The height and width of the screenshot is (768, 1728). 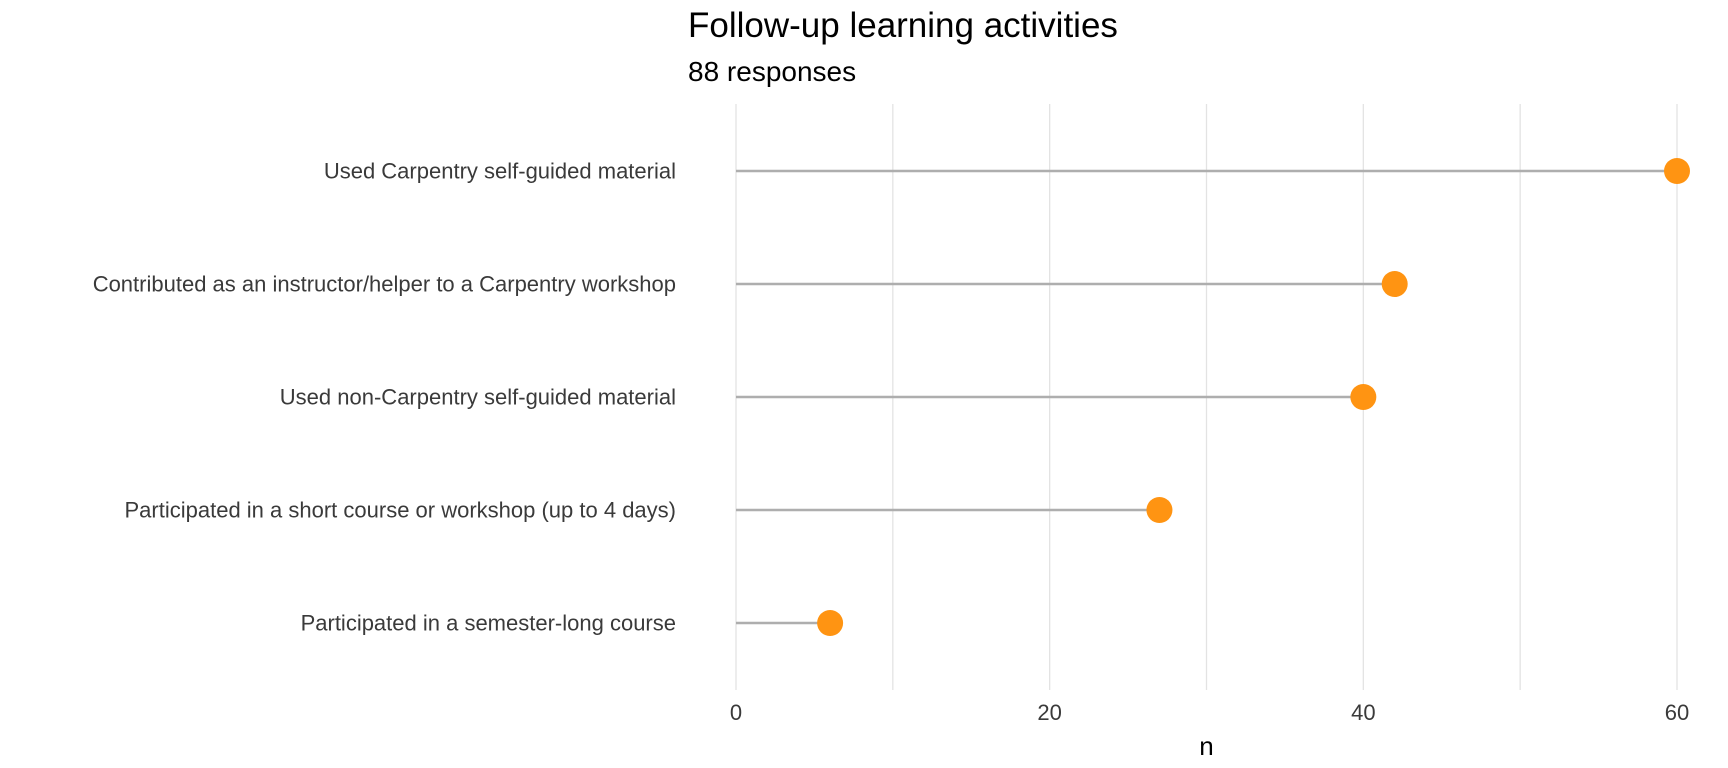 I want to click on x-tick-label: 0, so click(x=736, y=712).